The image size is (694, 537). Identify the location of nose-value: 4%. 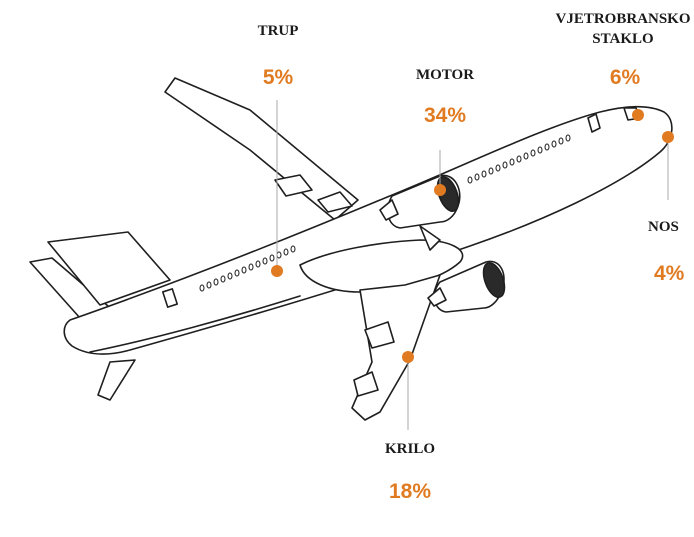
(669, 273).